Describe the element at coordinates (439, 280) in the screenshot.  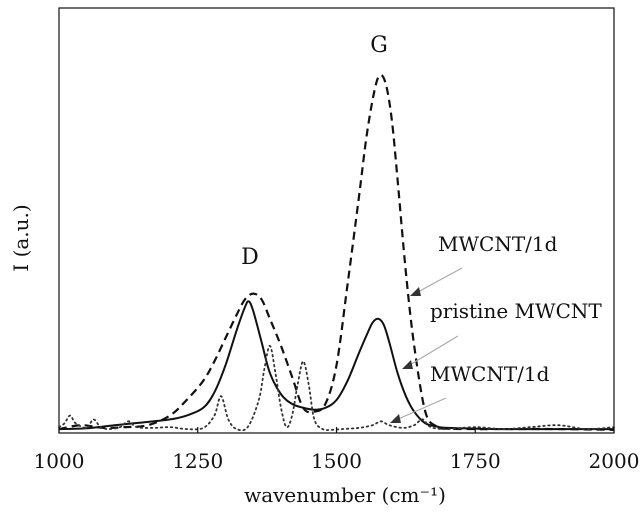
I see `arrow-line-top` at that location.